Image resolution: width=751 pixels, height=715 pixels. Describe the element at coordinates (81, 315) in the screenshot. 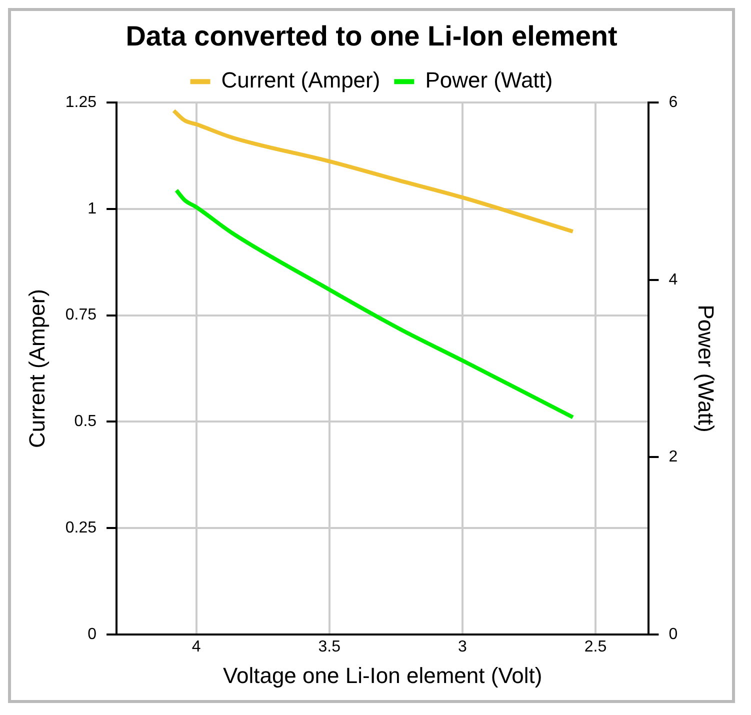

I see `y-tick-label: 0.75` at that location.